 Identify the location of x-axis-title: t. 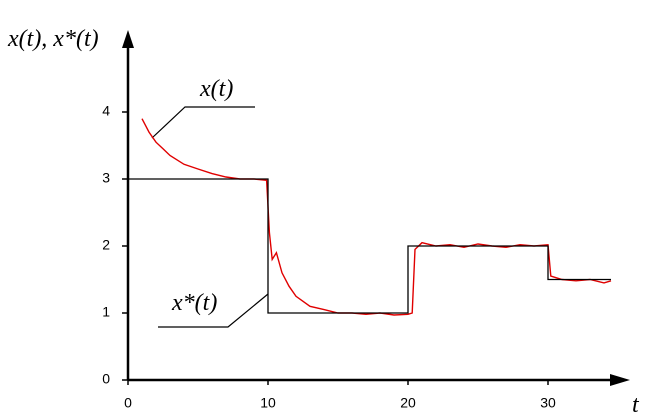
(636, 405).